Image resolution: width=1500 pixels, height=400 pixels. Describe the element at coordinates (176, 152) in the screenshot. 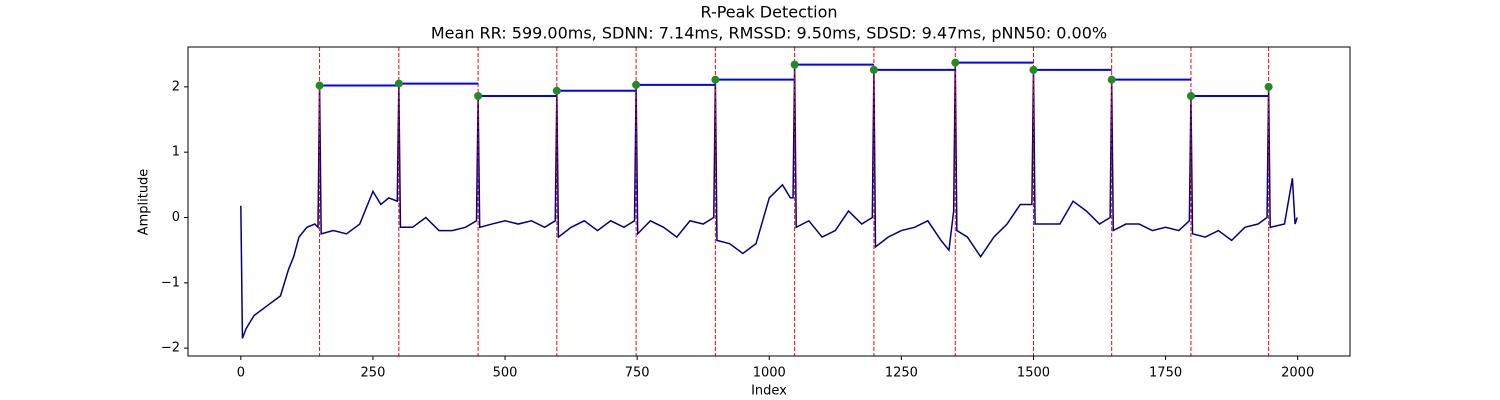

I see `y-tick-label: 1` at that location.